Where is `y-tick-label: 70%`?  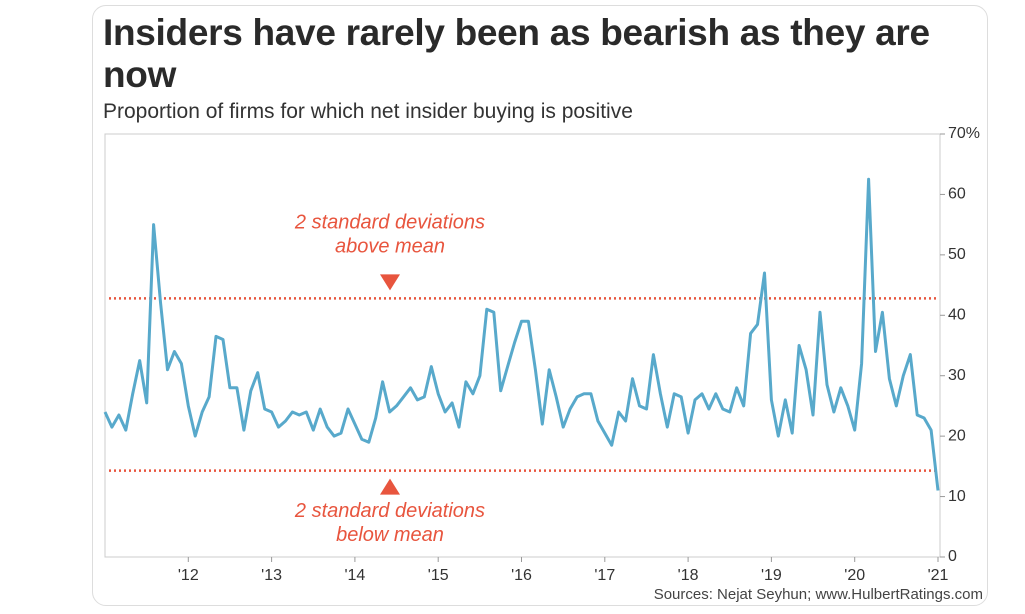
y-tick-label: 70% is located at coordinates (964, 133).